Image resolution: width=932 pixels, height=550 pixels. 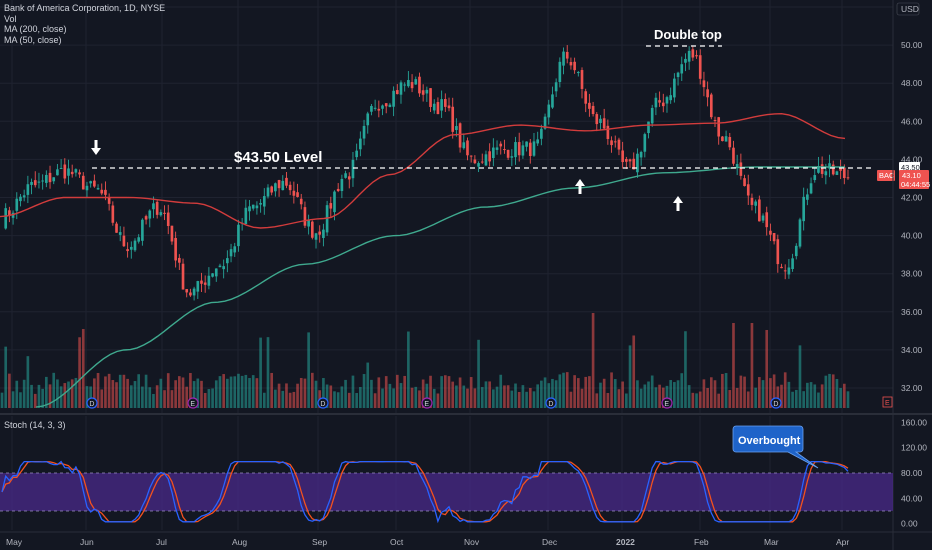 I want to click on indicator-ma200: MA (200, close), so click(x=35, y=29).